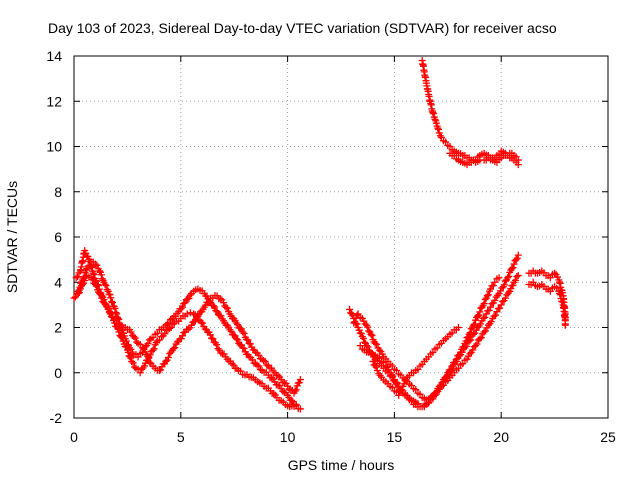  What do you see at coordinates (181, 437) in the screenshot?
I see `x-tick-label: 5` at bounding box center [181, 437].